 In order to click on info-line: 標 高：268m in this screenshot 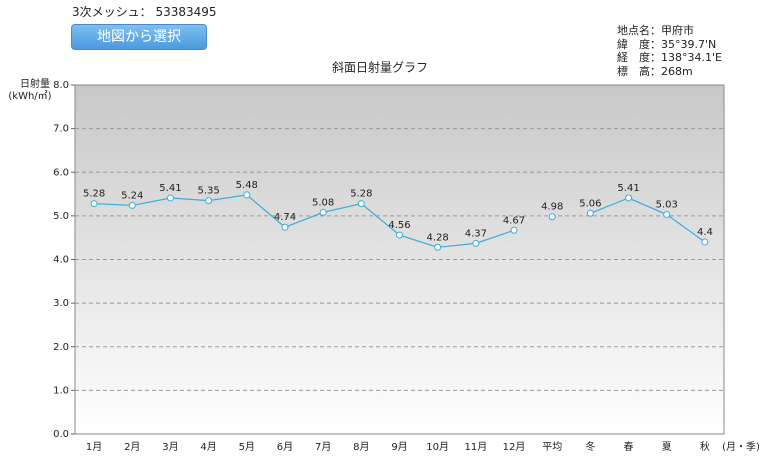, I will do `click(655, 71)`.